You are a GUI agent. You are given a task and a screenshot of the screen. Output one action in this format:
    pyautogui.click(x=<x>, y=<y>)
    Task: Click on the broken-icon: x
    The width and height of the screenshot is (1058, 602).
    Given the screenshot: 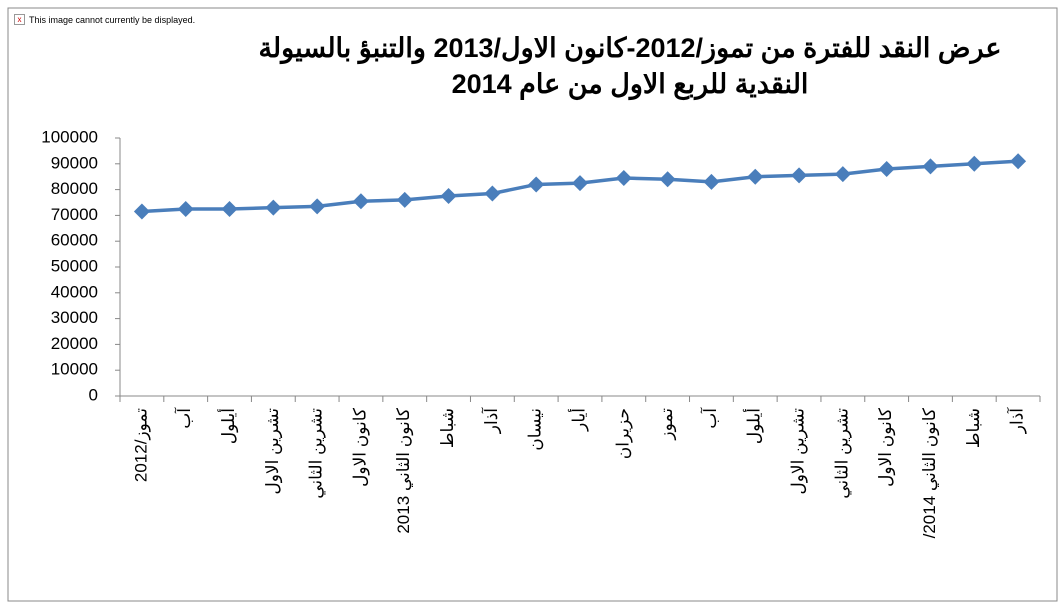 What is the action you would take?
    pyautogui.click(x=19, y=19)
    